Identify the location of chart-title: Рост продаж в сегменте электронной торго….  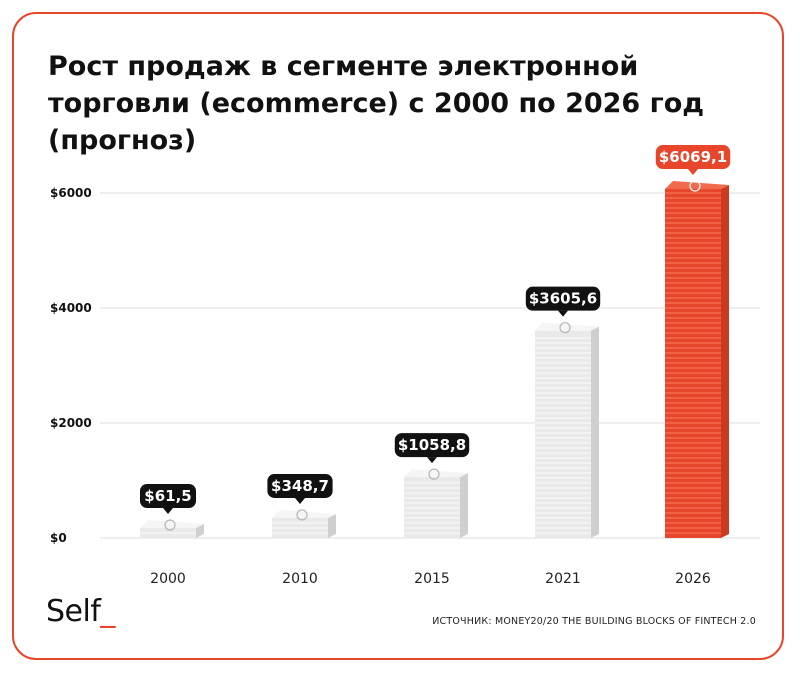
(376, 103).